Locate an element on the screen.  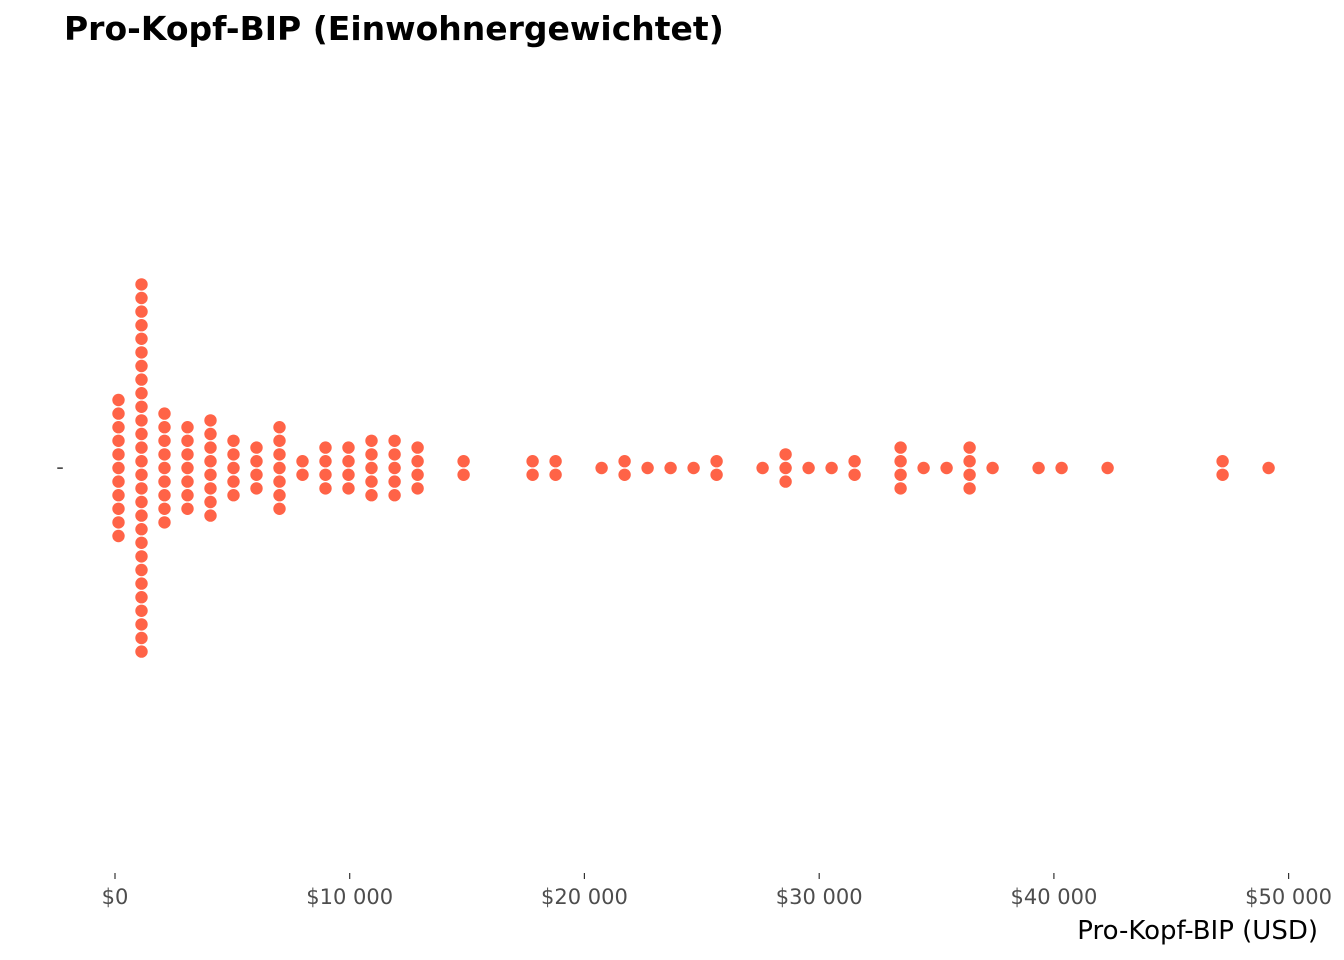
y-tick-label: - is located at coordinates (60, 467).